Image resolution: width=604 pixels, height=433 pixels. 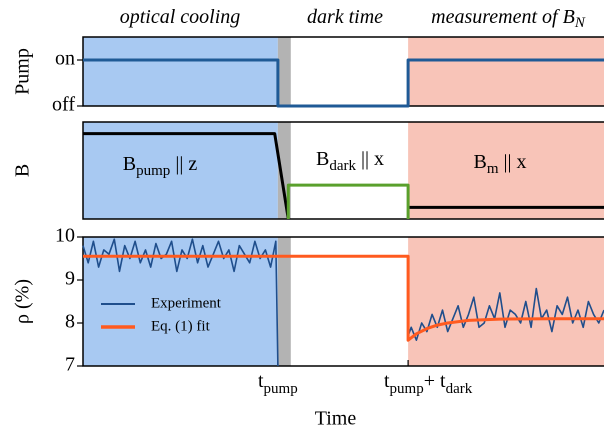 I want to click on phase-label-text: dark time, so click(x=345, y=17).